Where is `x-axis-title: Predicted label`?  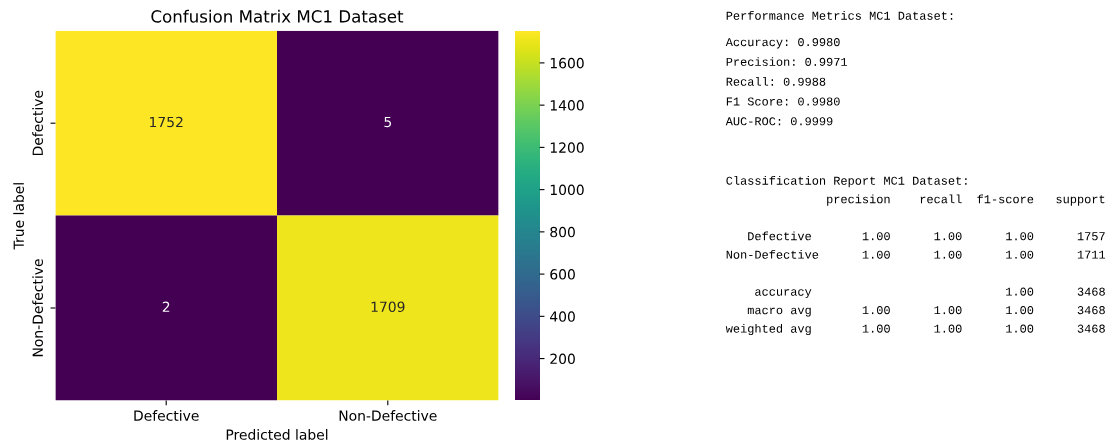 x-axis-title: Predicted label is located at coordinates (277, 434).